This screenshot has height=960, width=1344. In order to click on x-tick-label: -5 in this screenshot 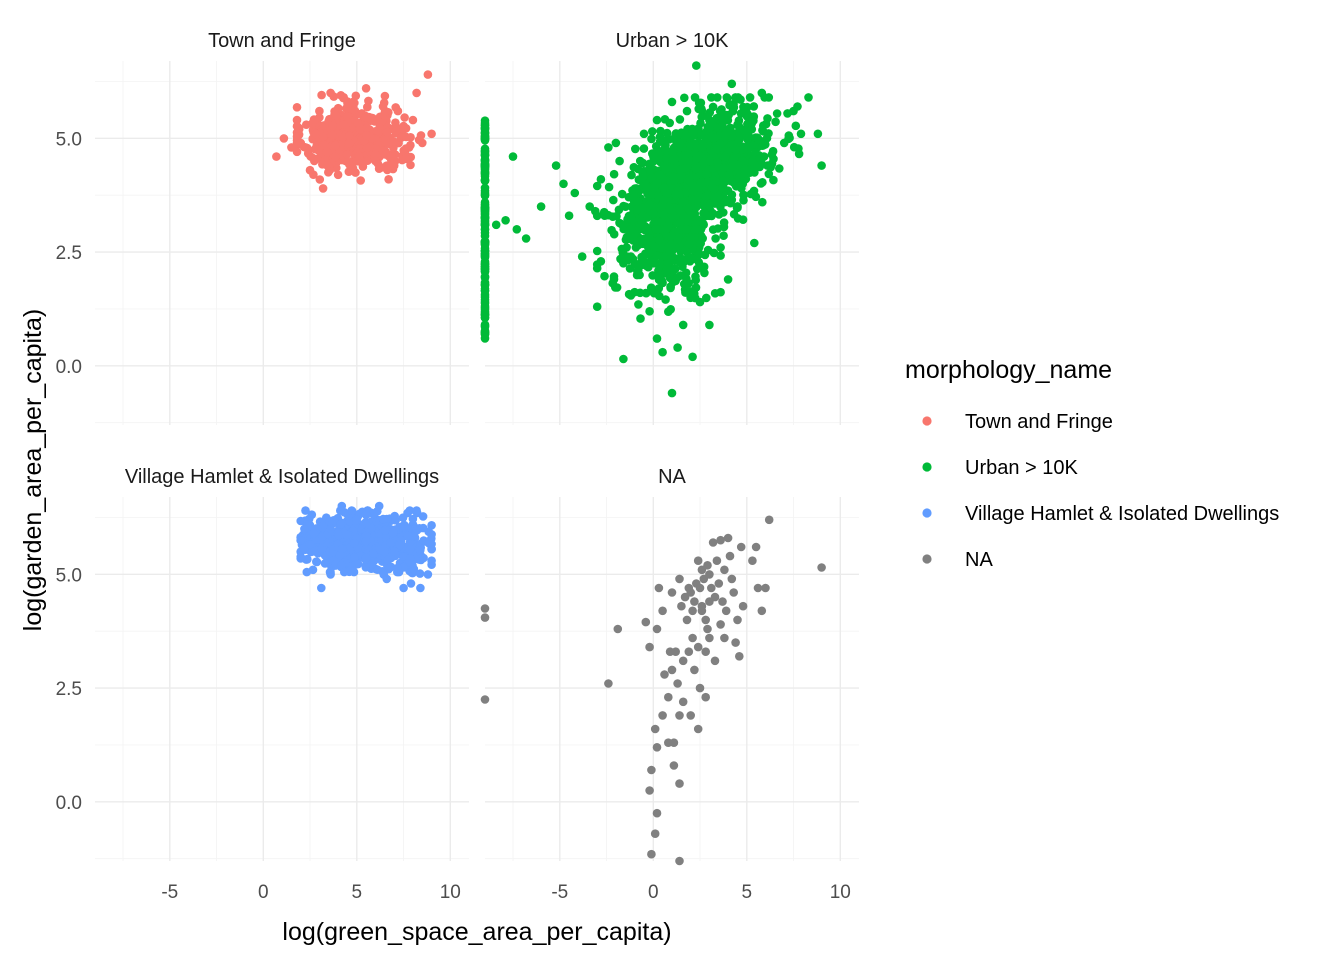, I will do `click(169, 892)`.